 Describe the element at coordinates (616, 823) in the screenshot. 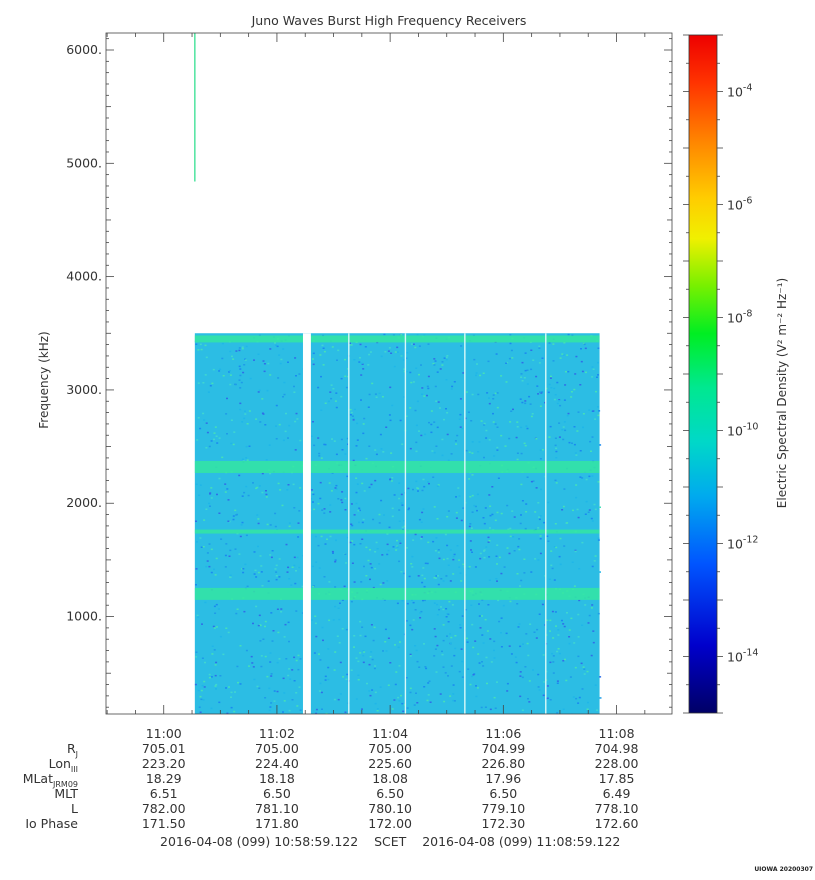

I see `ephem-value-io: 172.60` at that location.